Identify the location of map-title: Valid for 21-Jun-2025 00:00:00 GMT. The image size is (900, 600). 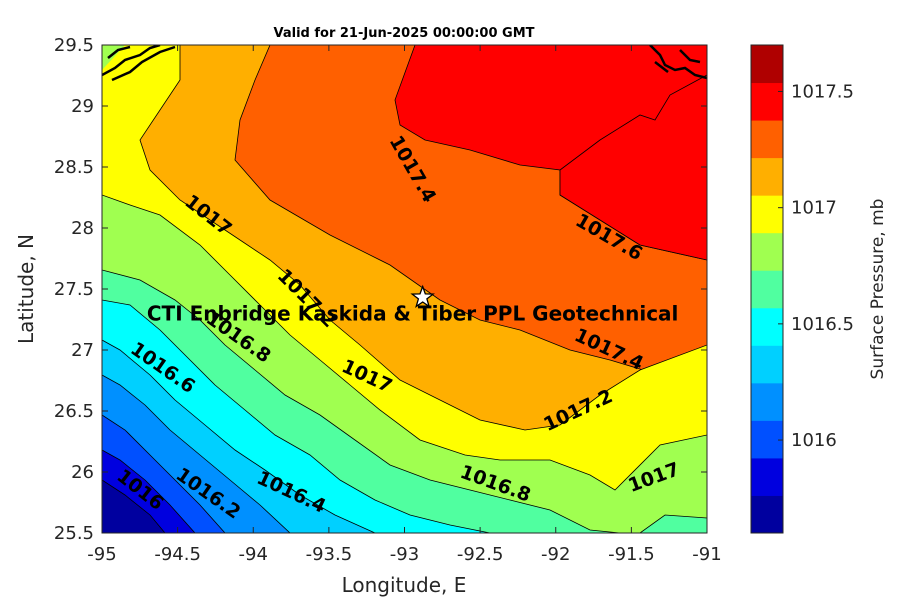
(404, 33).